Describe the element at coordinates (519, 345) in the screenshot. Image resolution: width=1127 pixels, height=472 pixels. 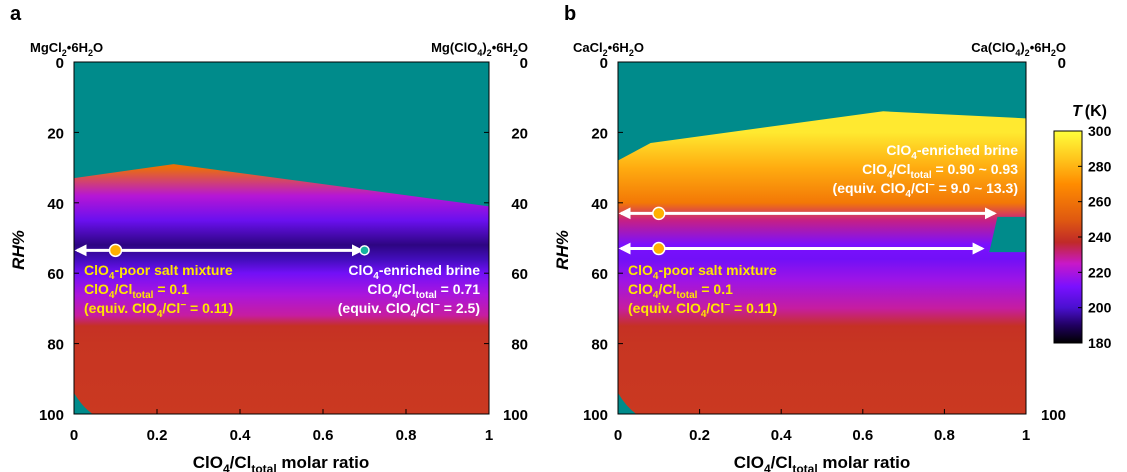
I see `y-tick-label-right: 80` at that location.